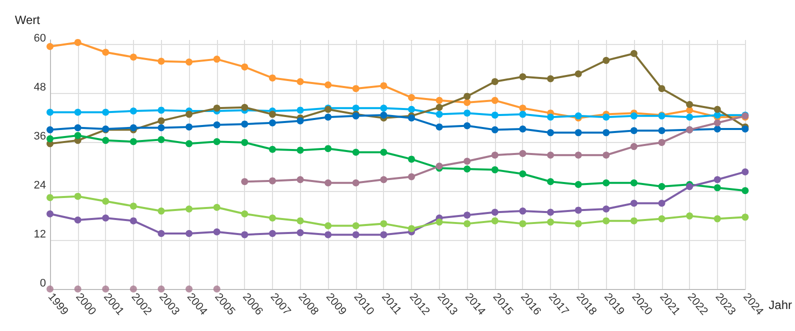 The width and height of the screenshot is (795, 331). I want to click on y-axis-title: Wert, so click(27, 20).